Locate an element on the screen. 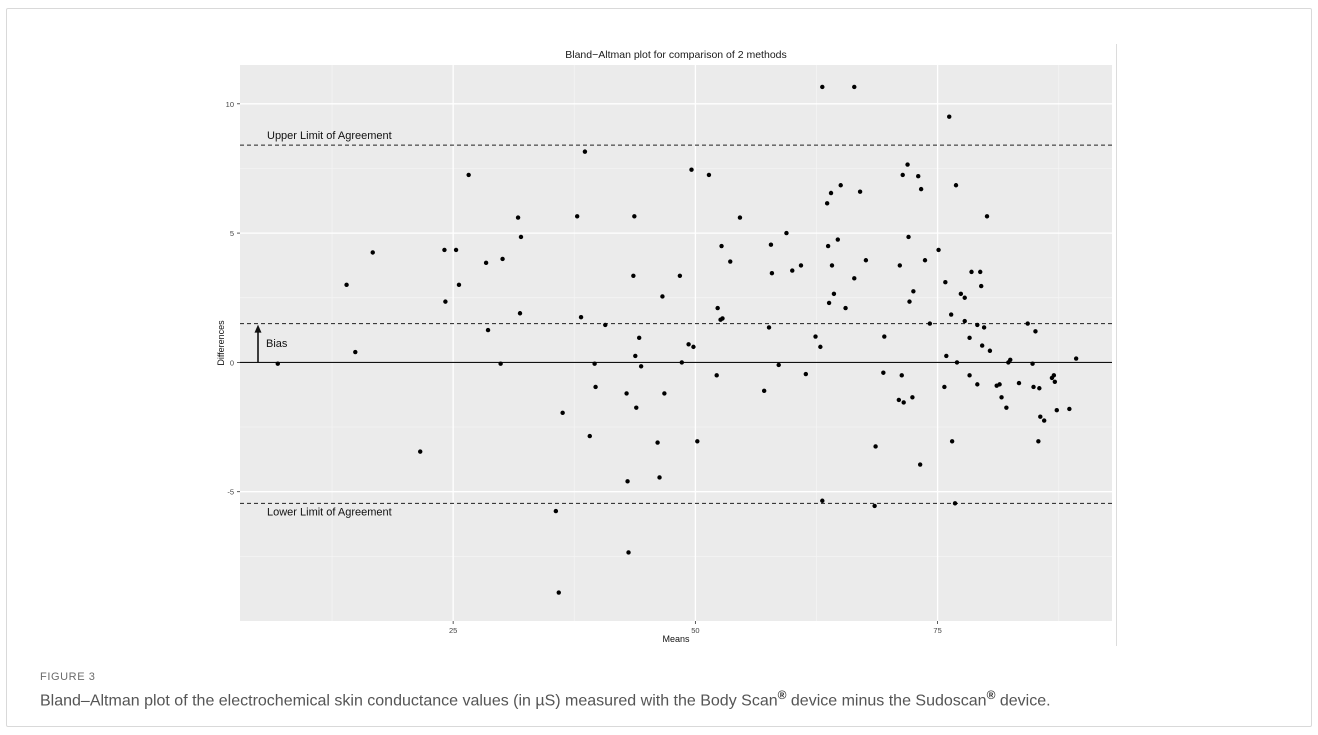 This screenshot has width=1318, height=735. y-tick-label: 0 is located at coordinates (232, 362).